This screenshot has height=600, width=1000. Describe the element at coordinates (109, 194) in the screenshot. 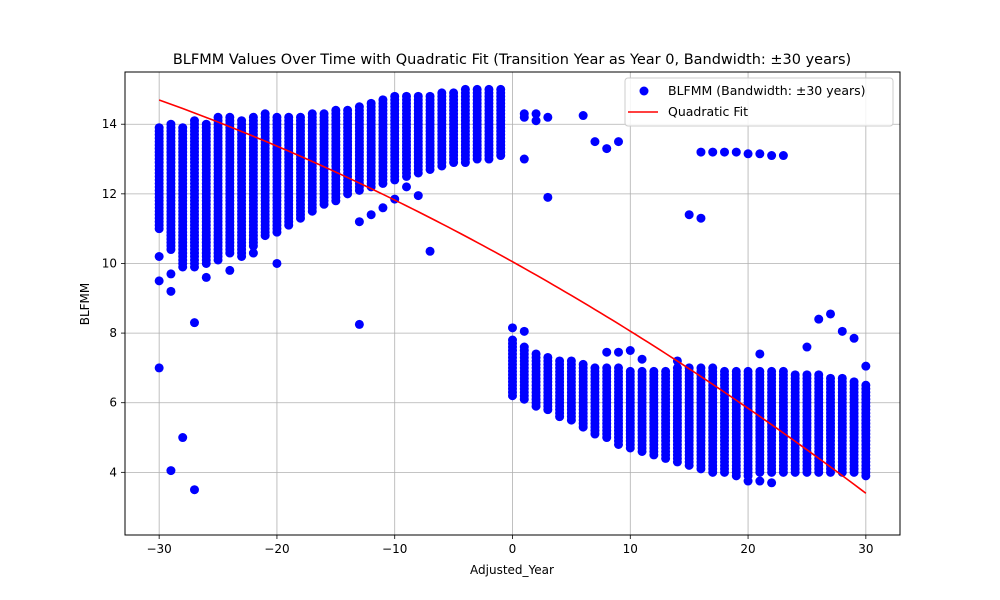

I see `y-tick-label: 12` at that location.